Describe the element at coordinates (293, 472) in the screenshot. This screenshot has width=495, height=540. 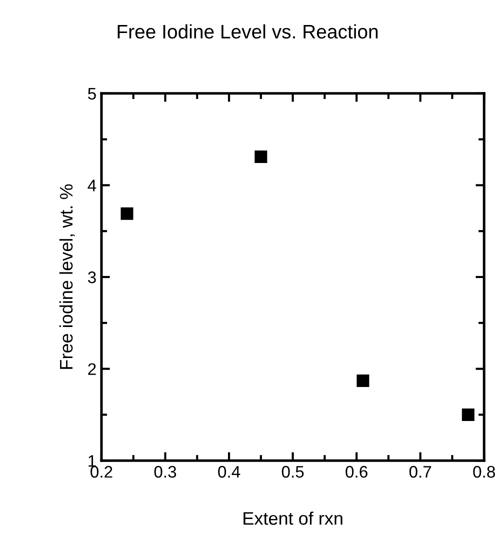
I see `x-tick-label: 0.5` at that location.